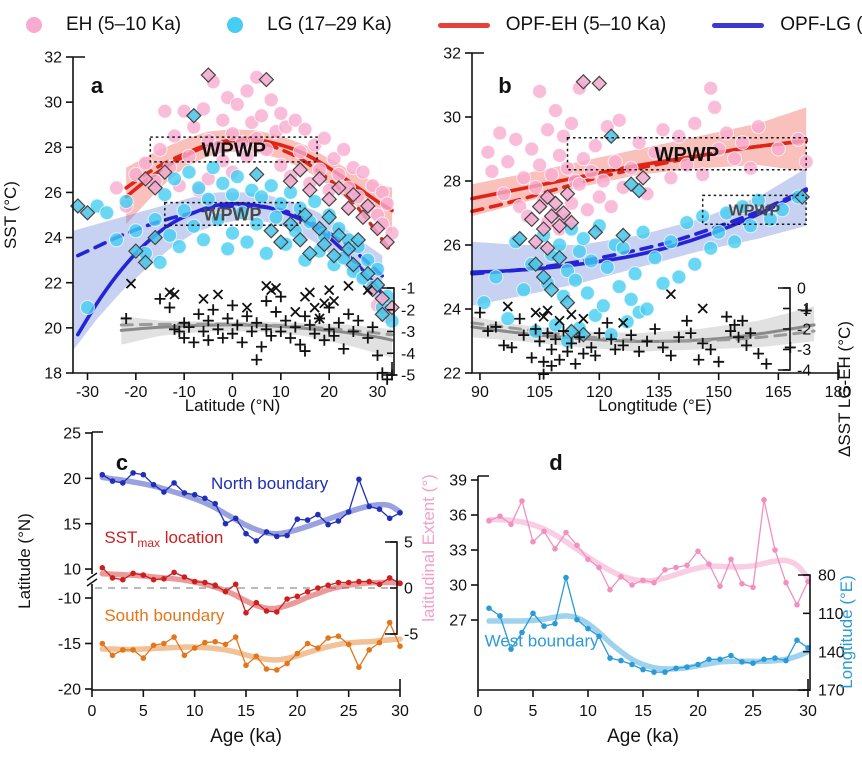  Describe the element at coordinates (551, 25) in the screenshot. I see `legend-item-opf-eh: OPF-EH (5–10 Ka)` at that location.